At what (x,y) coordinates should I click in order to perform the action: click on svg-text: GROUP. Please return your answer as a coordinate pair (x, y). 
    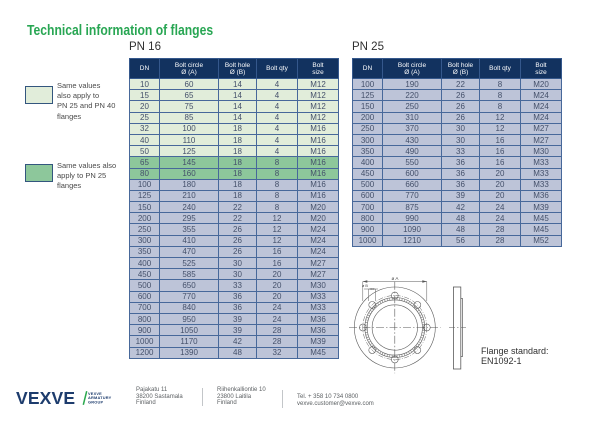
    Looking at the image, I should click on (95, 401).